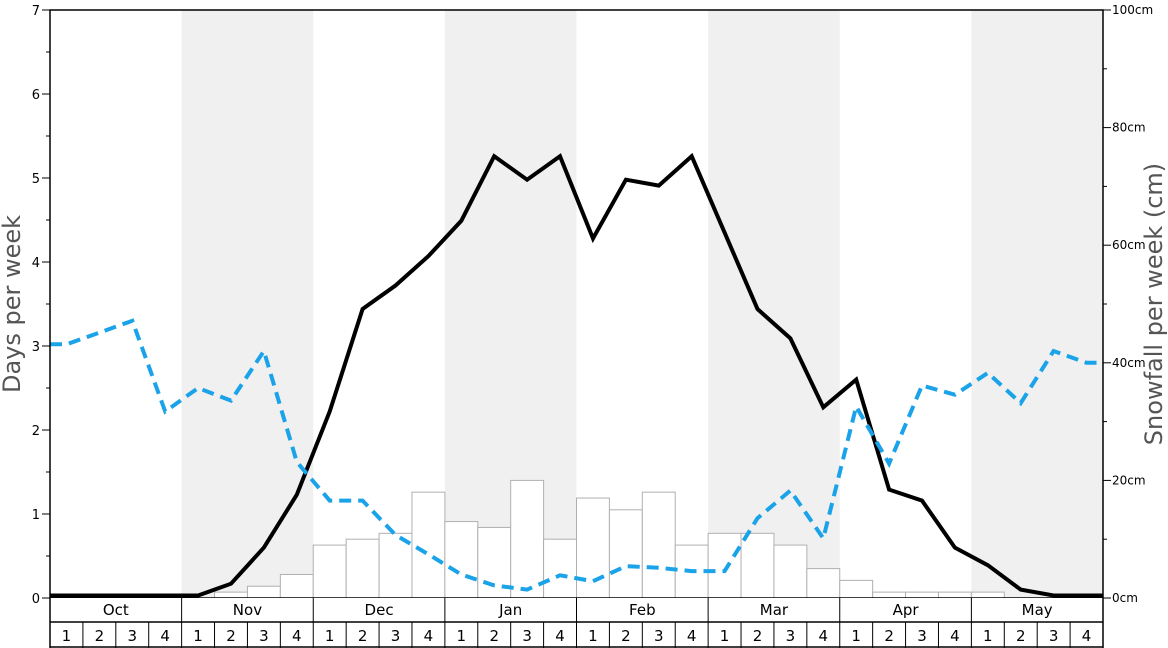 Image resolution: width=1168 pixels, height=648 pixels. Describe the element at coordinates (1037, 610) in the screenshot. I see `month-label-may: May` at that location.